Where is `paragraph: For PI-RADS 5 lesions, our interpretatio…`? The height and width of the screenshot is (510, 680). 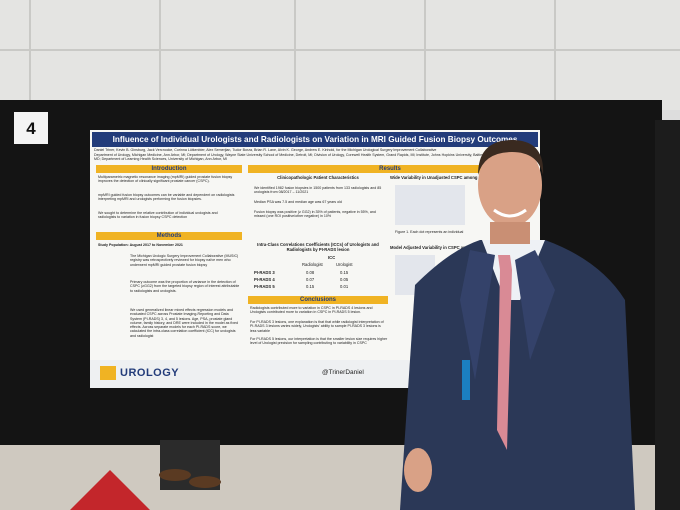 paragraph: For PI-RADS 5 lesions, our interpretatio… is located at coordinates (319, 341).